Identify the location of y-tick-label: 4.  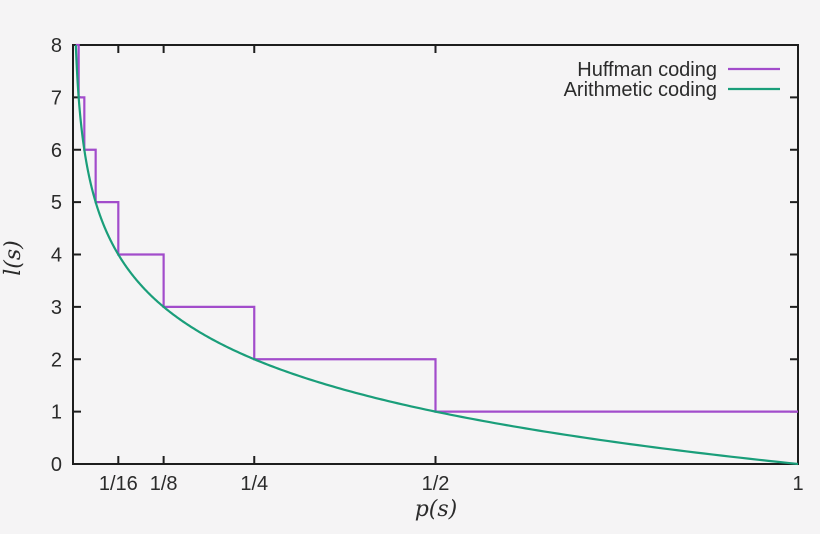
(56, 256).